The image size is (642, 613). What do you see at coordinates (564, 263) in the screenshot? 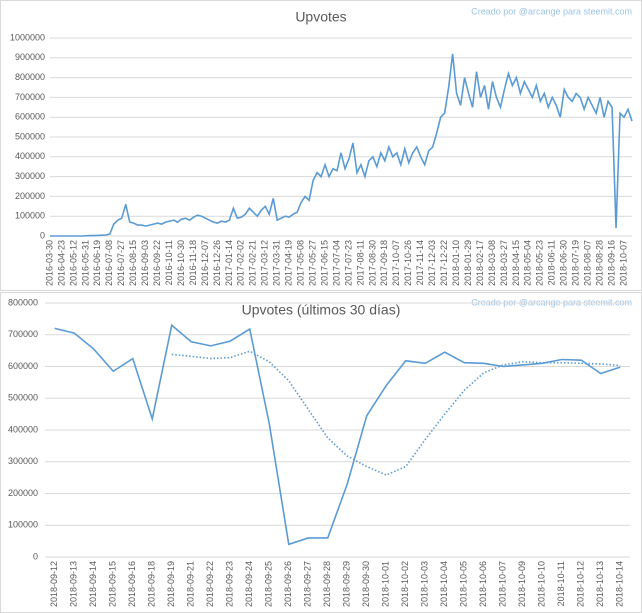
I see `x-tick-label: 2018-06-30` at bounding box center [564, 263].